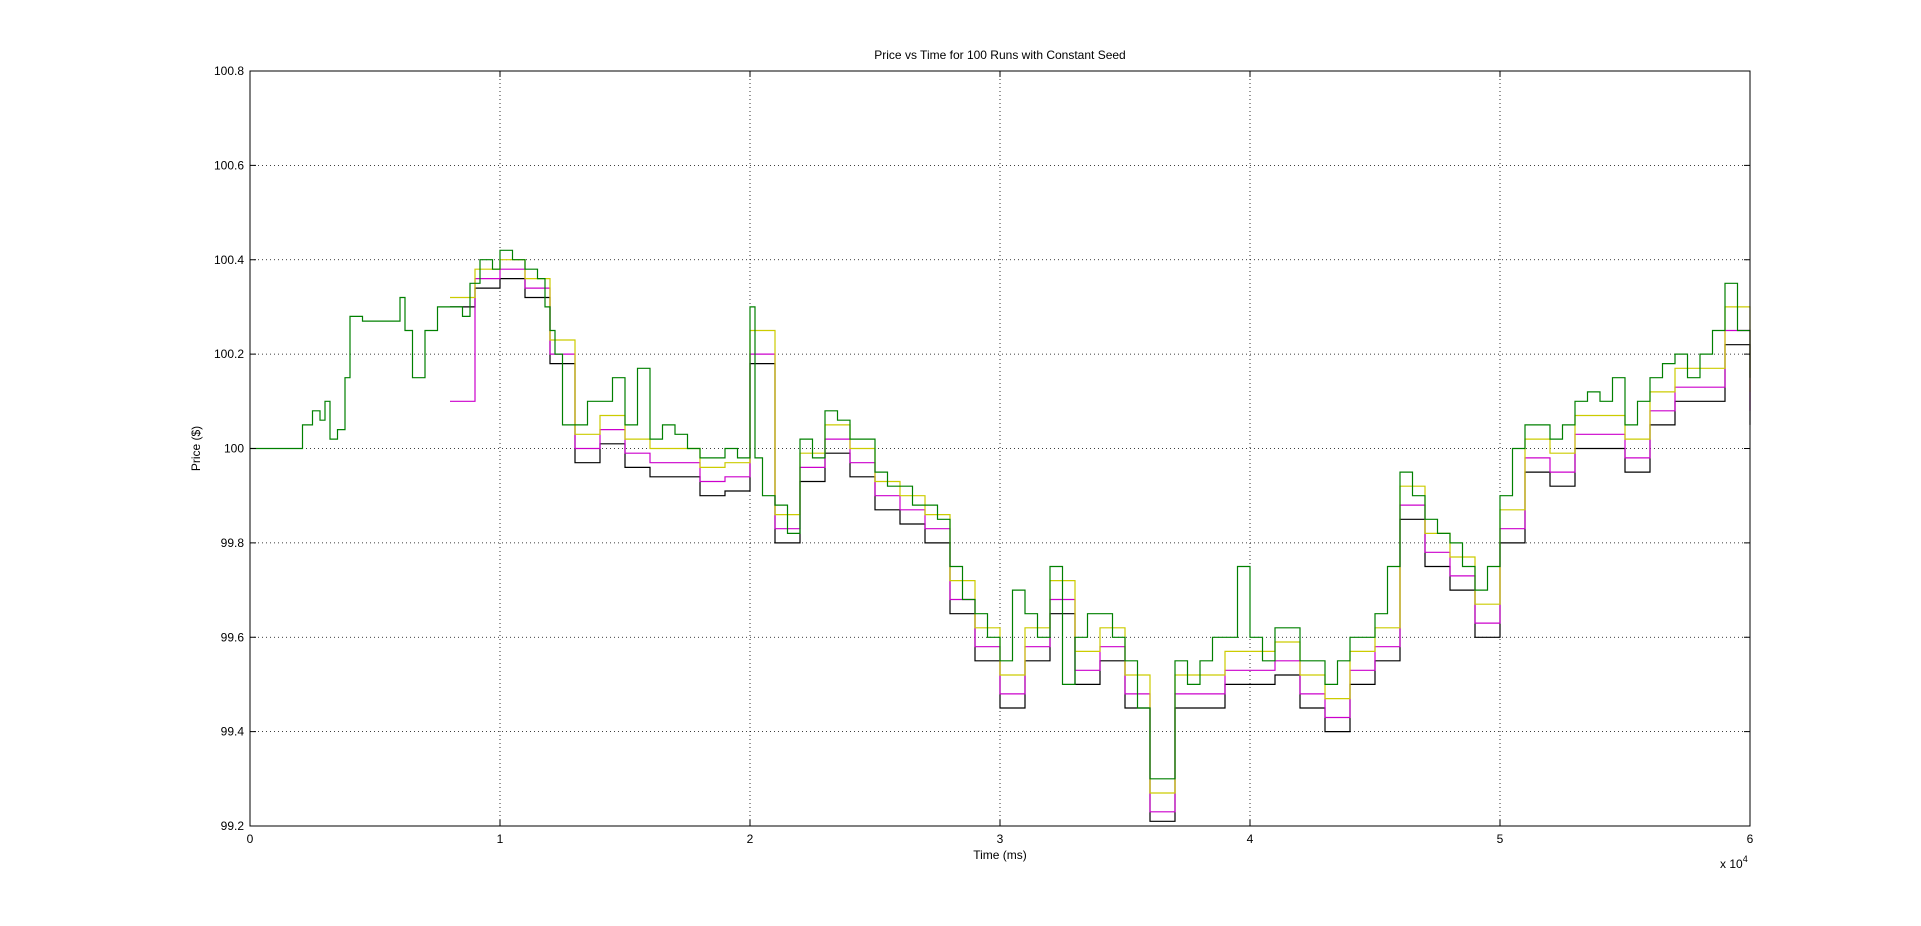 This screenshot has height=926, width=1921. Describe the element at coordinates (229, 71) in the screenshot. I see `y-tick-label: 100.8` at that location.